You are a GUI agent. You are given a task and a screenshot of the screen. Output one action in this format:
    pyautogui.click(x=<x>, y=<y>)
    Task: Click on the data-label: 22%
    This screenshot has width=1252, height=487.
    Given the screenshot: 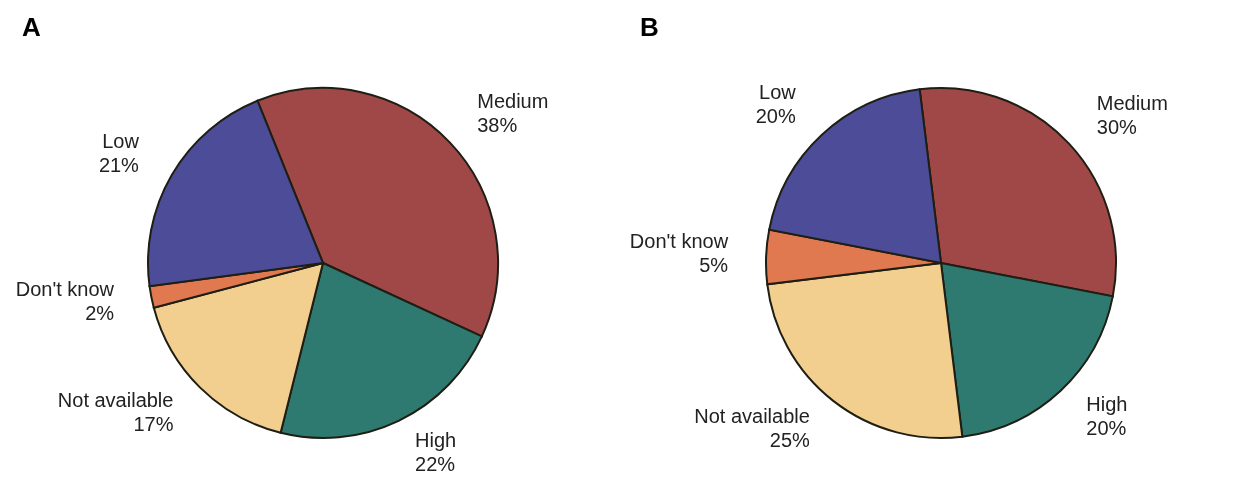 What is the action you would take?
    pyautogui.click(x=435, y=464)
    